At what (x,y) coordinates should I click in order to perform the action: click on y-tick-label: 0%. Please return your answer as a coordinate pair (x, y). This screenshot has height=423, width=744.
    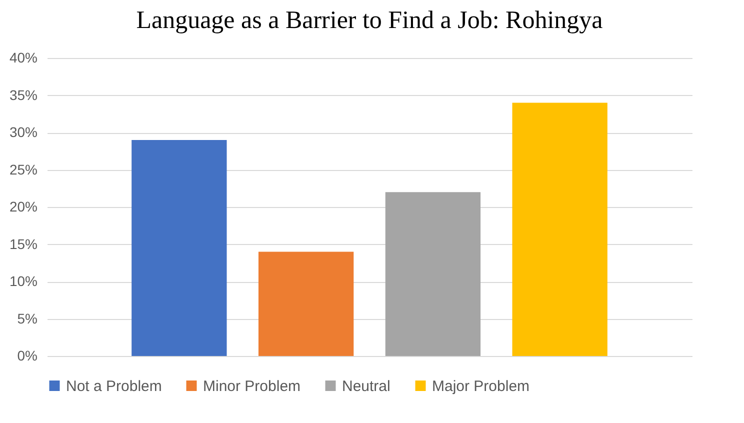
    Looking at the image, I should click on (27, 356).